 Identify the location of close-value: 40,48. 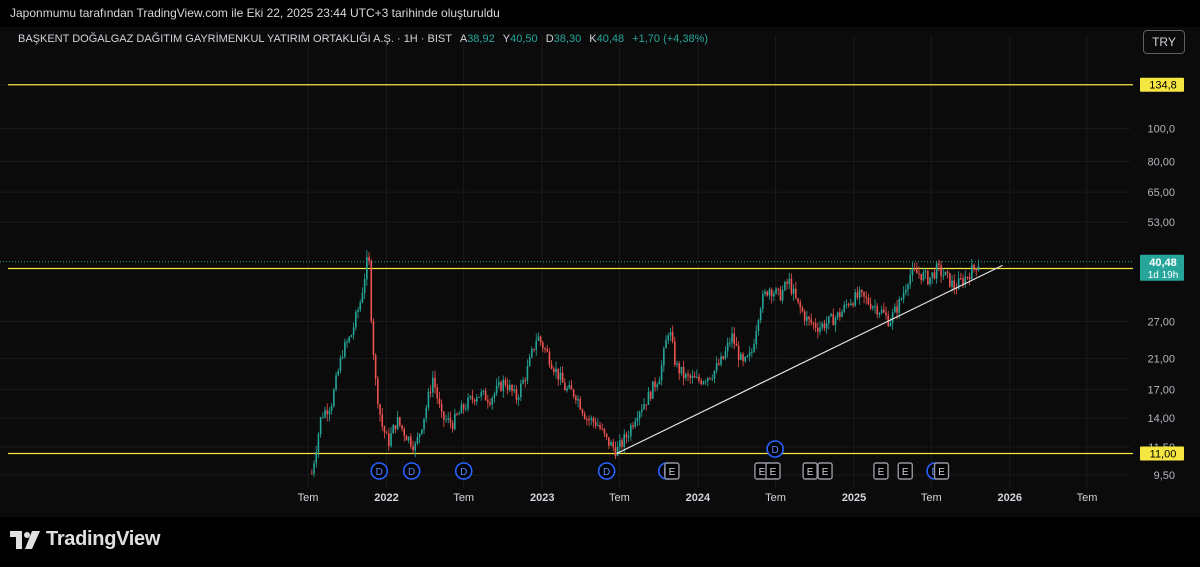
(610, 39).